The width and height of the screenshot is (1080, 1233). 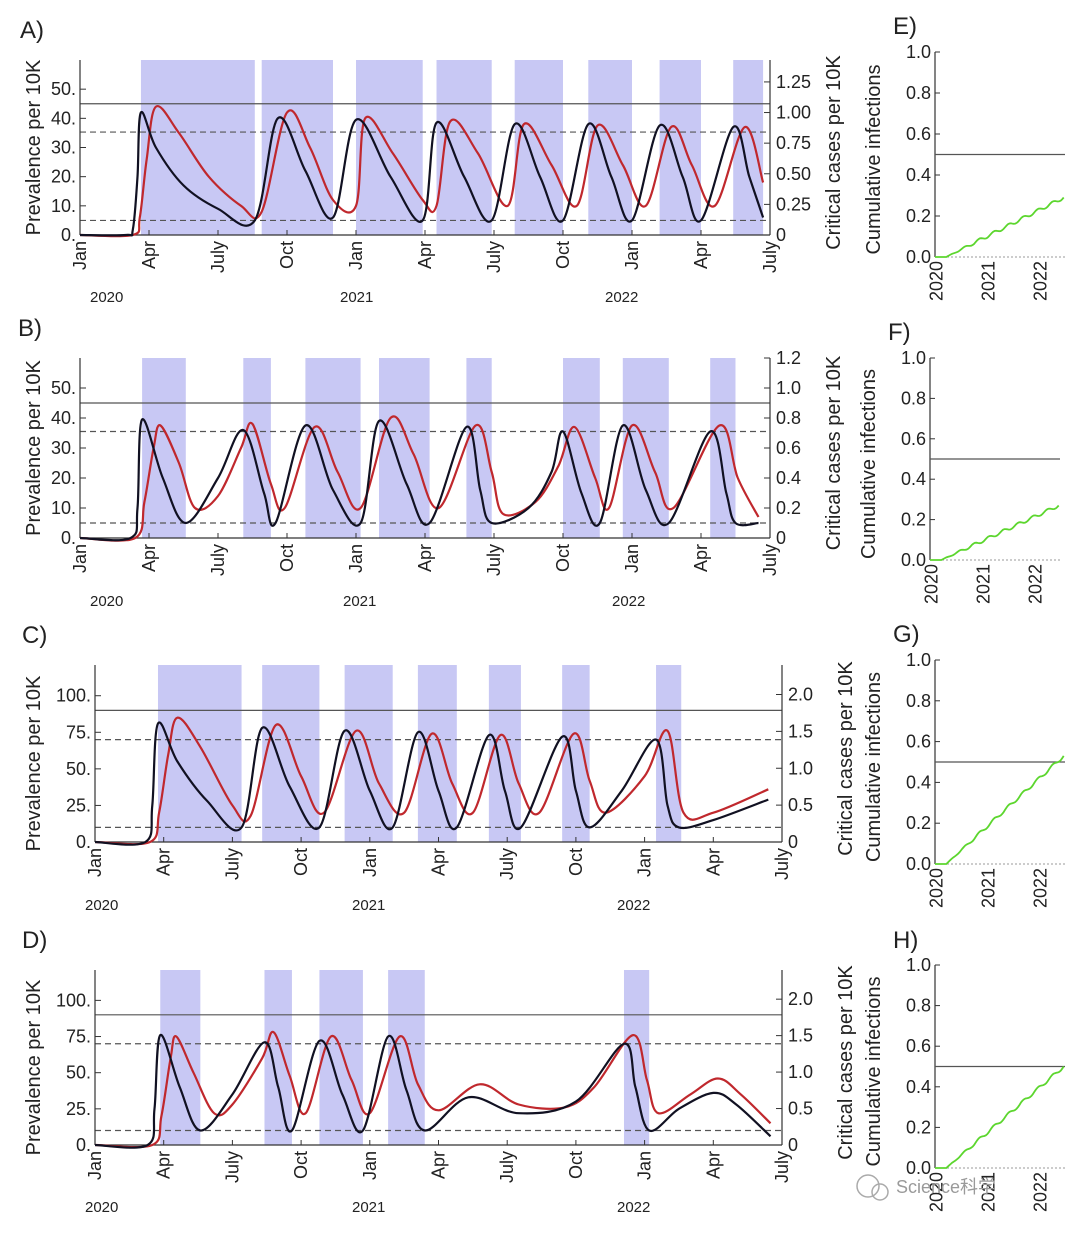 I want to click on ytick-label: 25., so click(x=78, y=1109).